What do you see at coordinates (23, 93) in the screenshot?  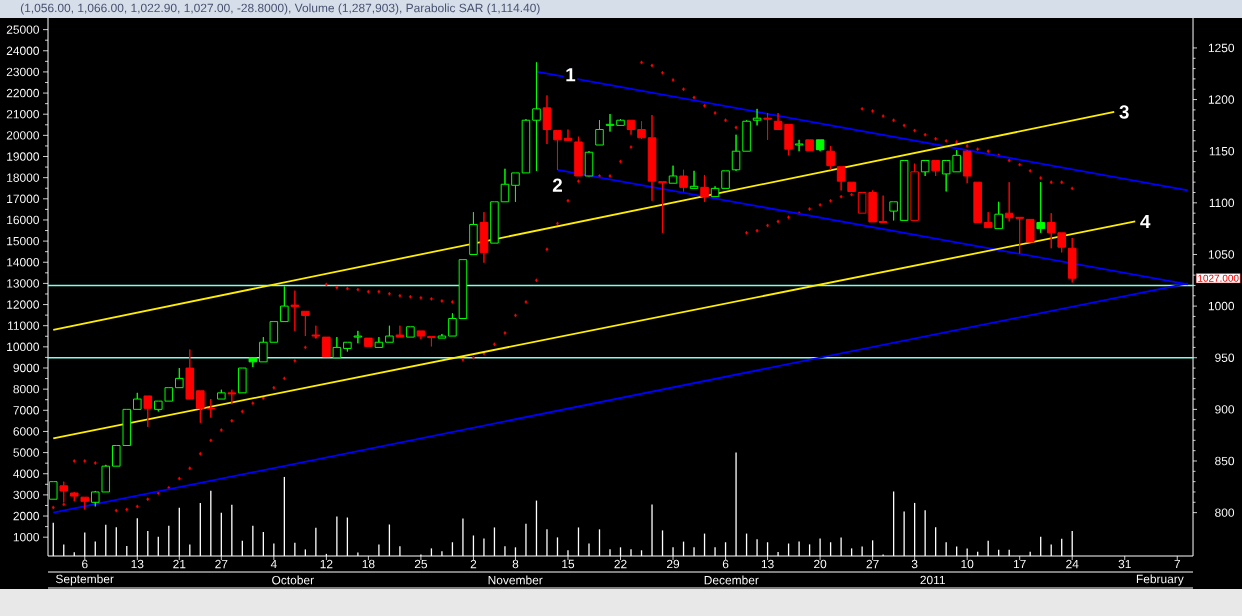 I see `y2-tick-label: 22000` at bounding box center [23, 93].